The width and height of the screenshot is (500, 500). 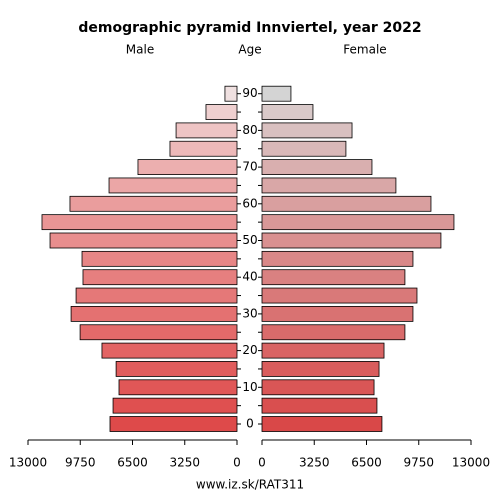 I want to click on y-tick-label: 0, so click(x=250, y=424).